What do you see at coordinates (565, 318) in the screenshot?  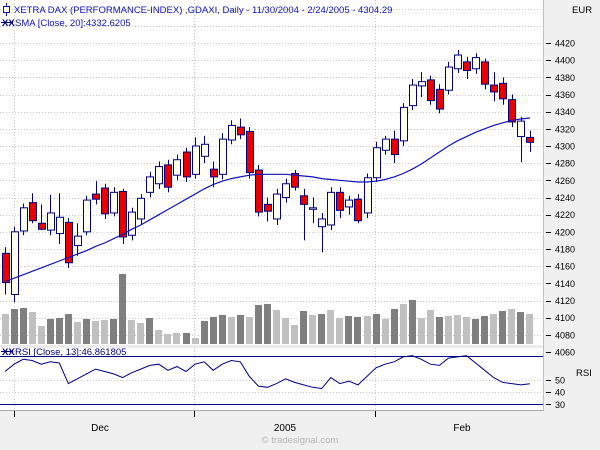 I see `price-tick-label: 4100` at bounding box center [565, 318].